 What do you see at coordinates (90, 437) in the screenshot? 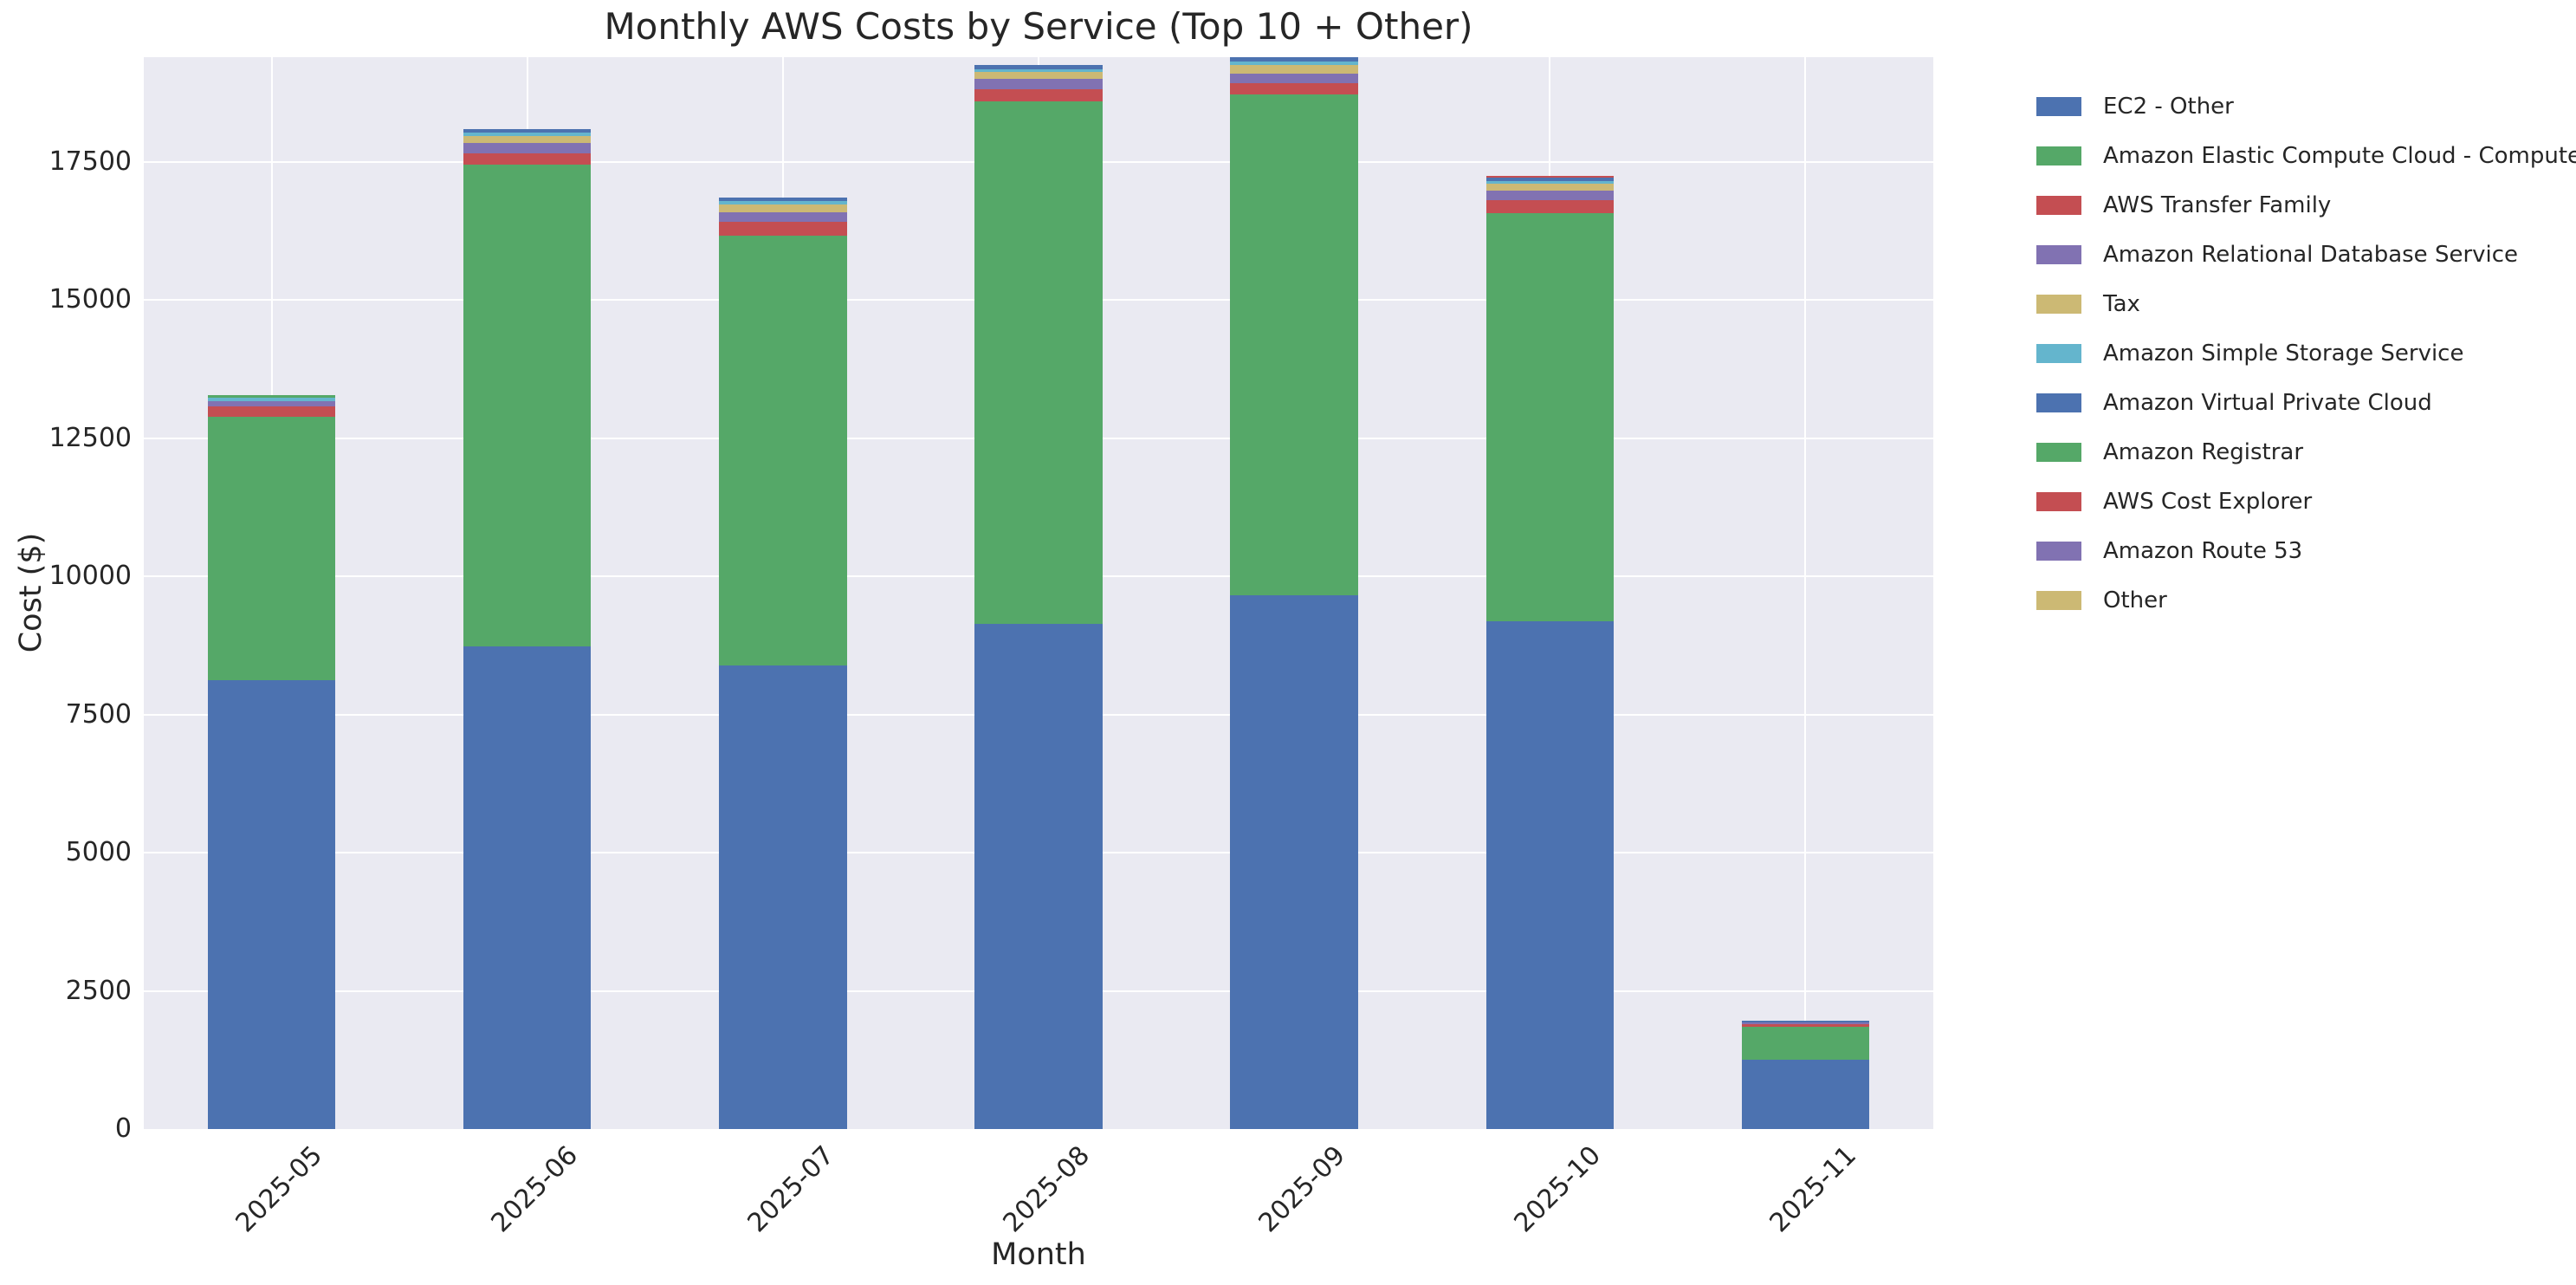
I see `y-tick-label-12500: 12500` at bounding box center [90, 437].